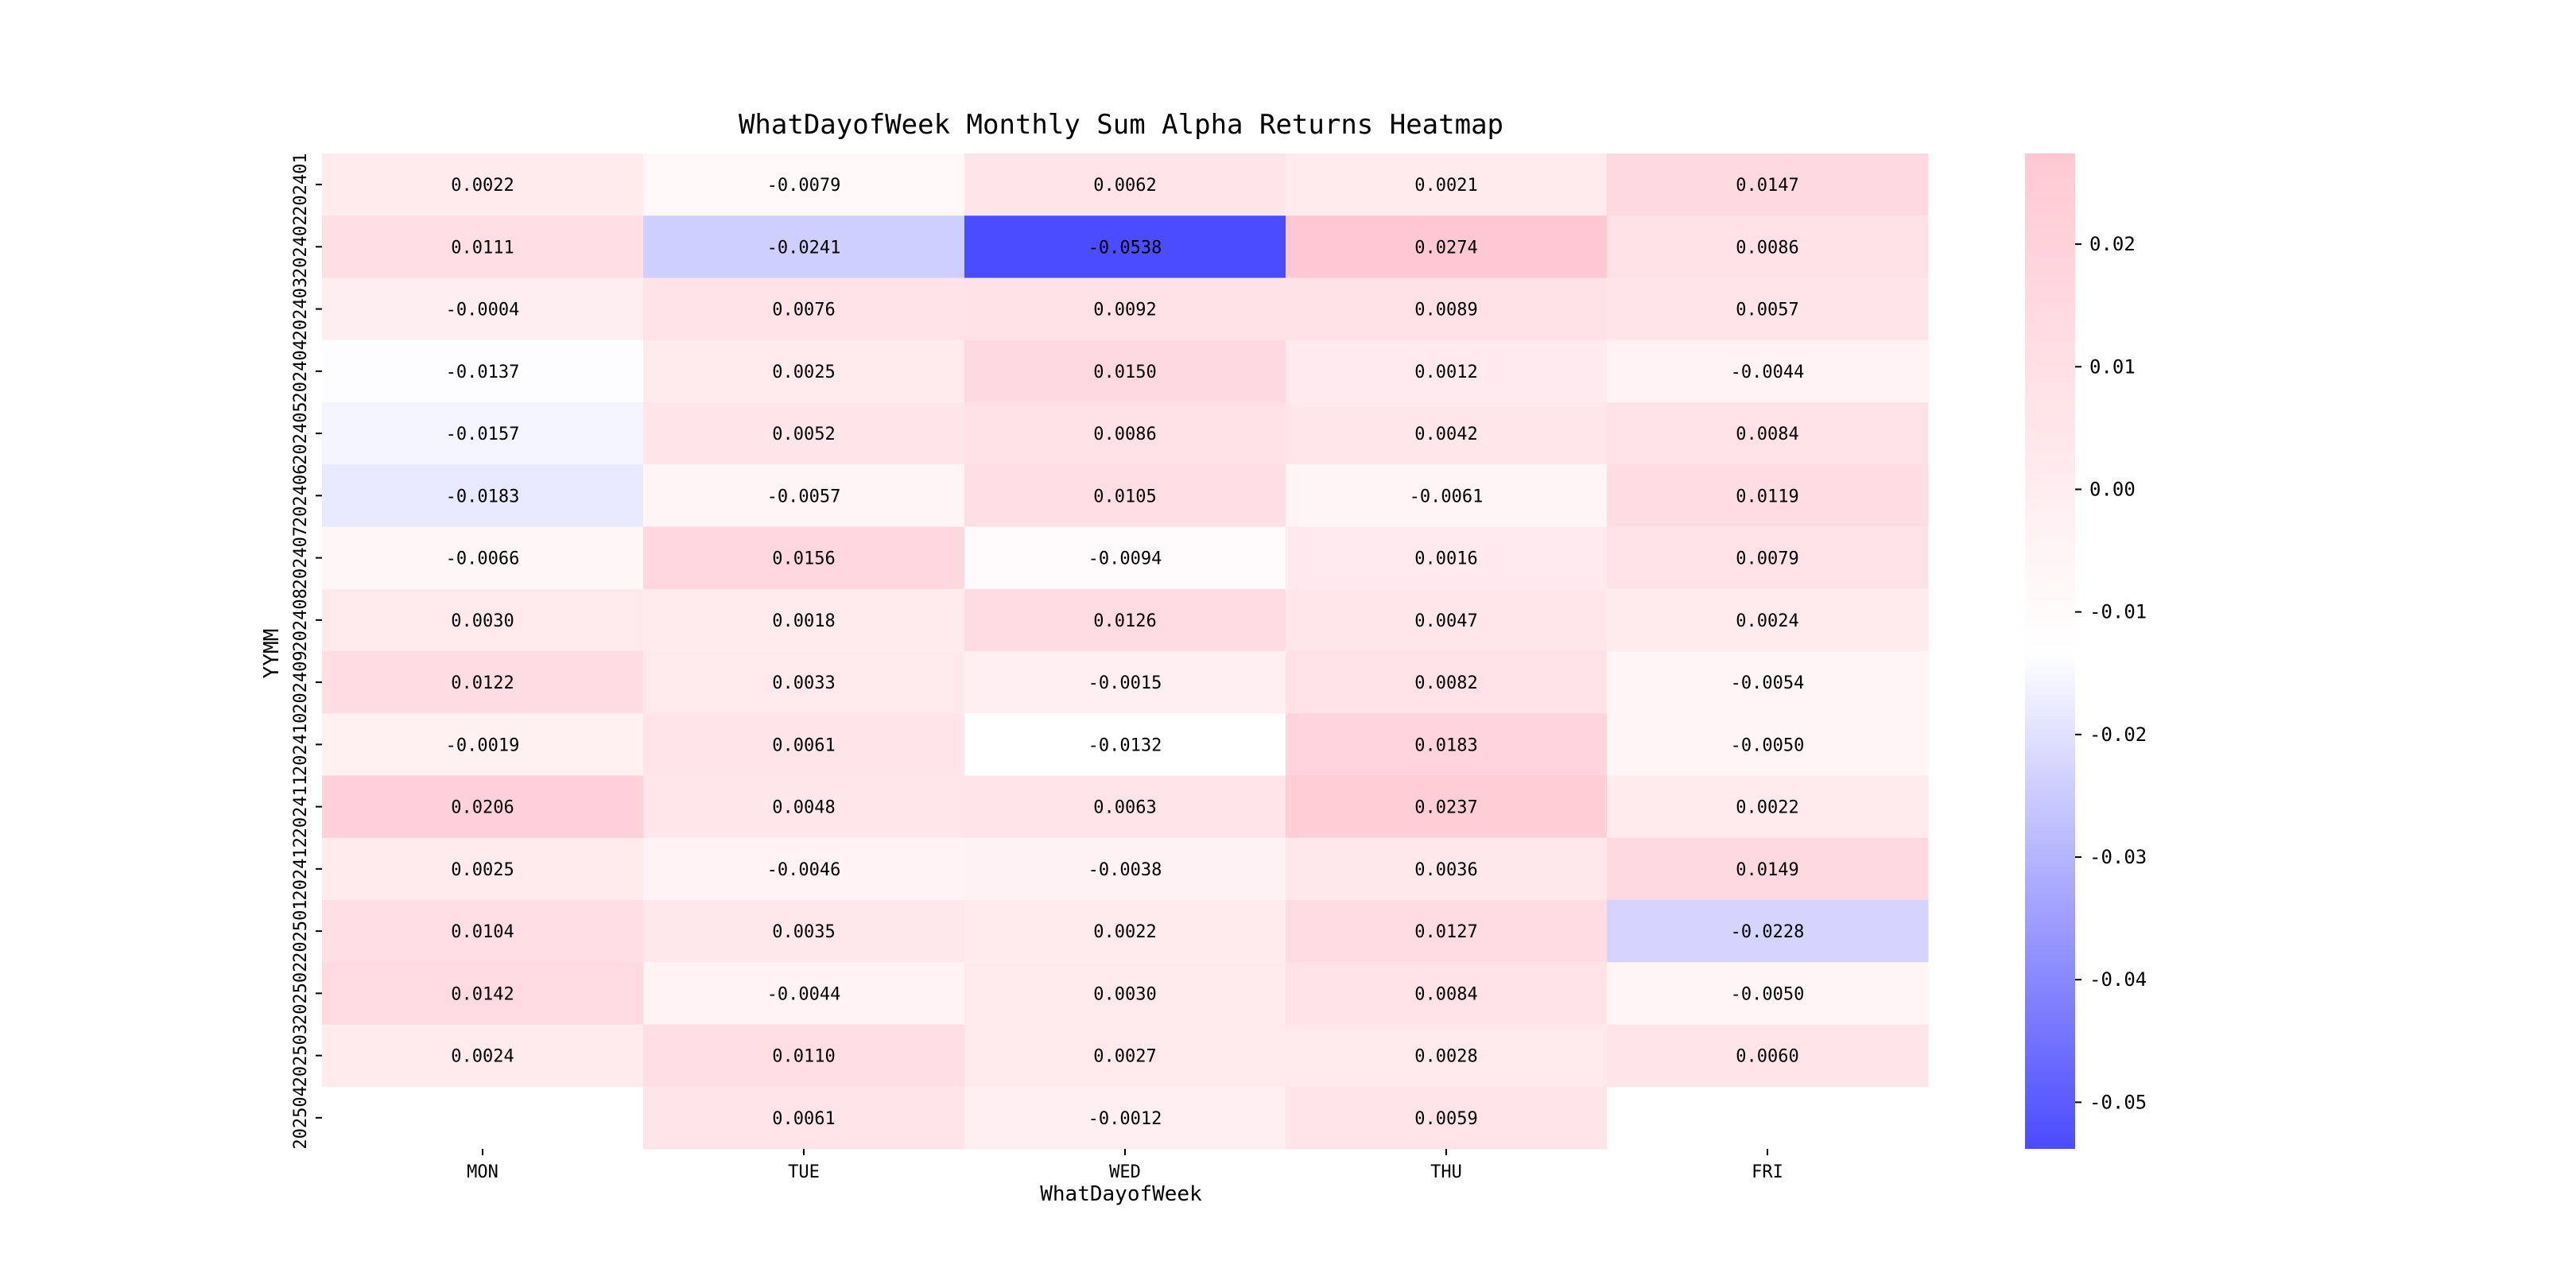 The image size is (2576, 1288). I want to click on cell-value-label: 0.0082, so click(1446, 683).